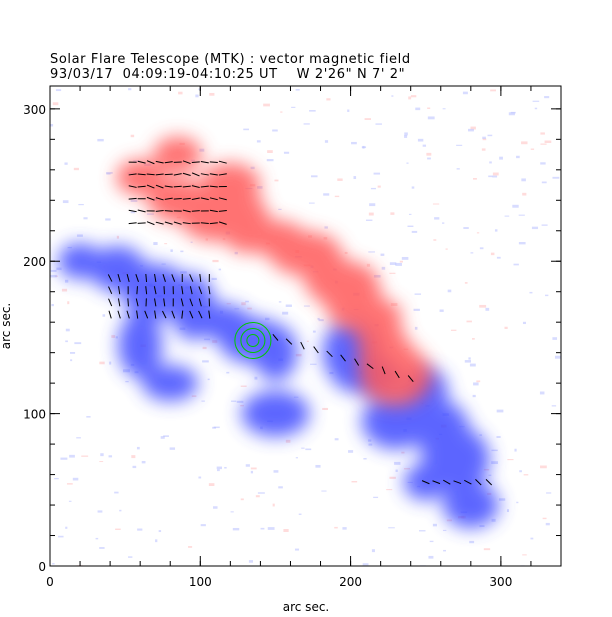 The width and height of the screenshot is (612, 617). I want to click on y-tick-label: 0, so click(42, 567).